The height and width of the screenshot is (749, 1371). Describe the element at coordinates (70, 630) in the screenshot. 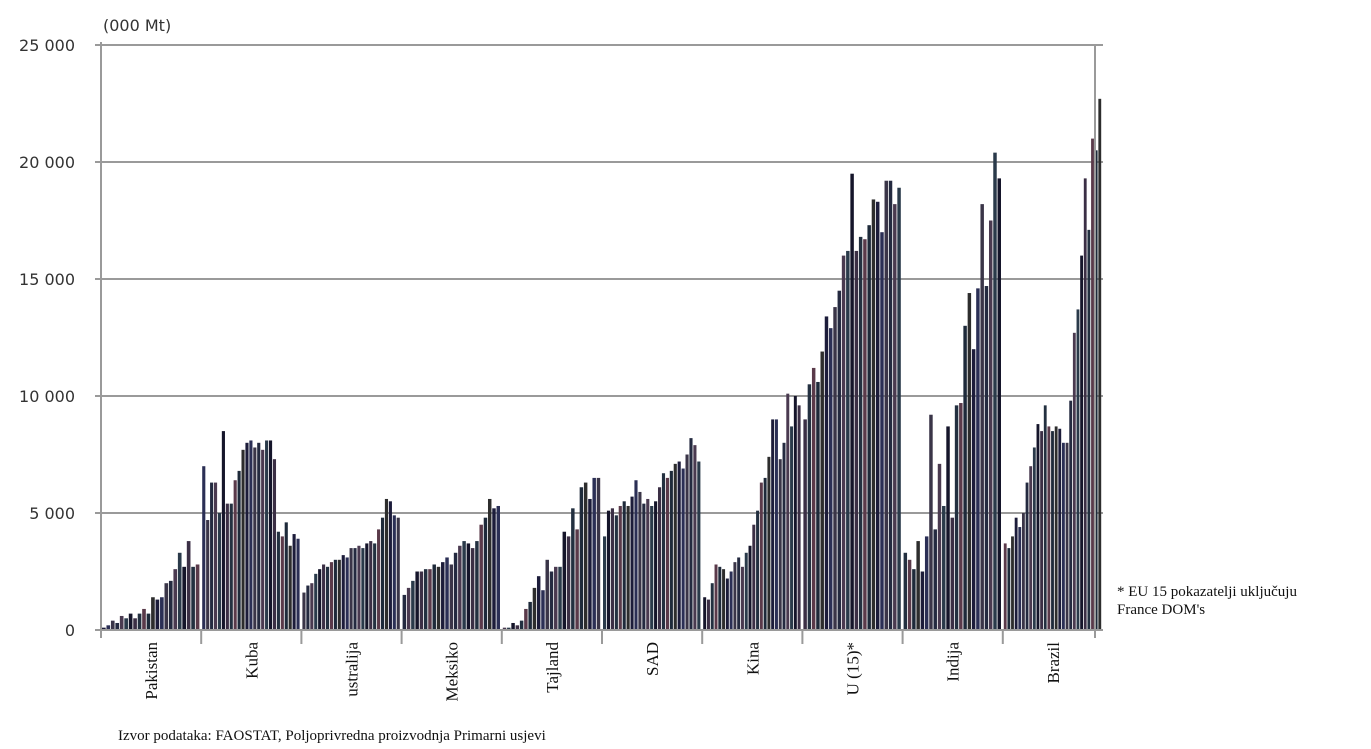

I see `y-tick-label: 0` at that location.